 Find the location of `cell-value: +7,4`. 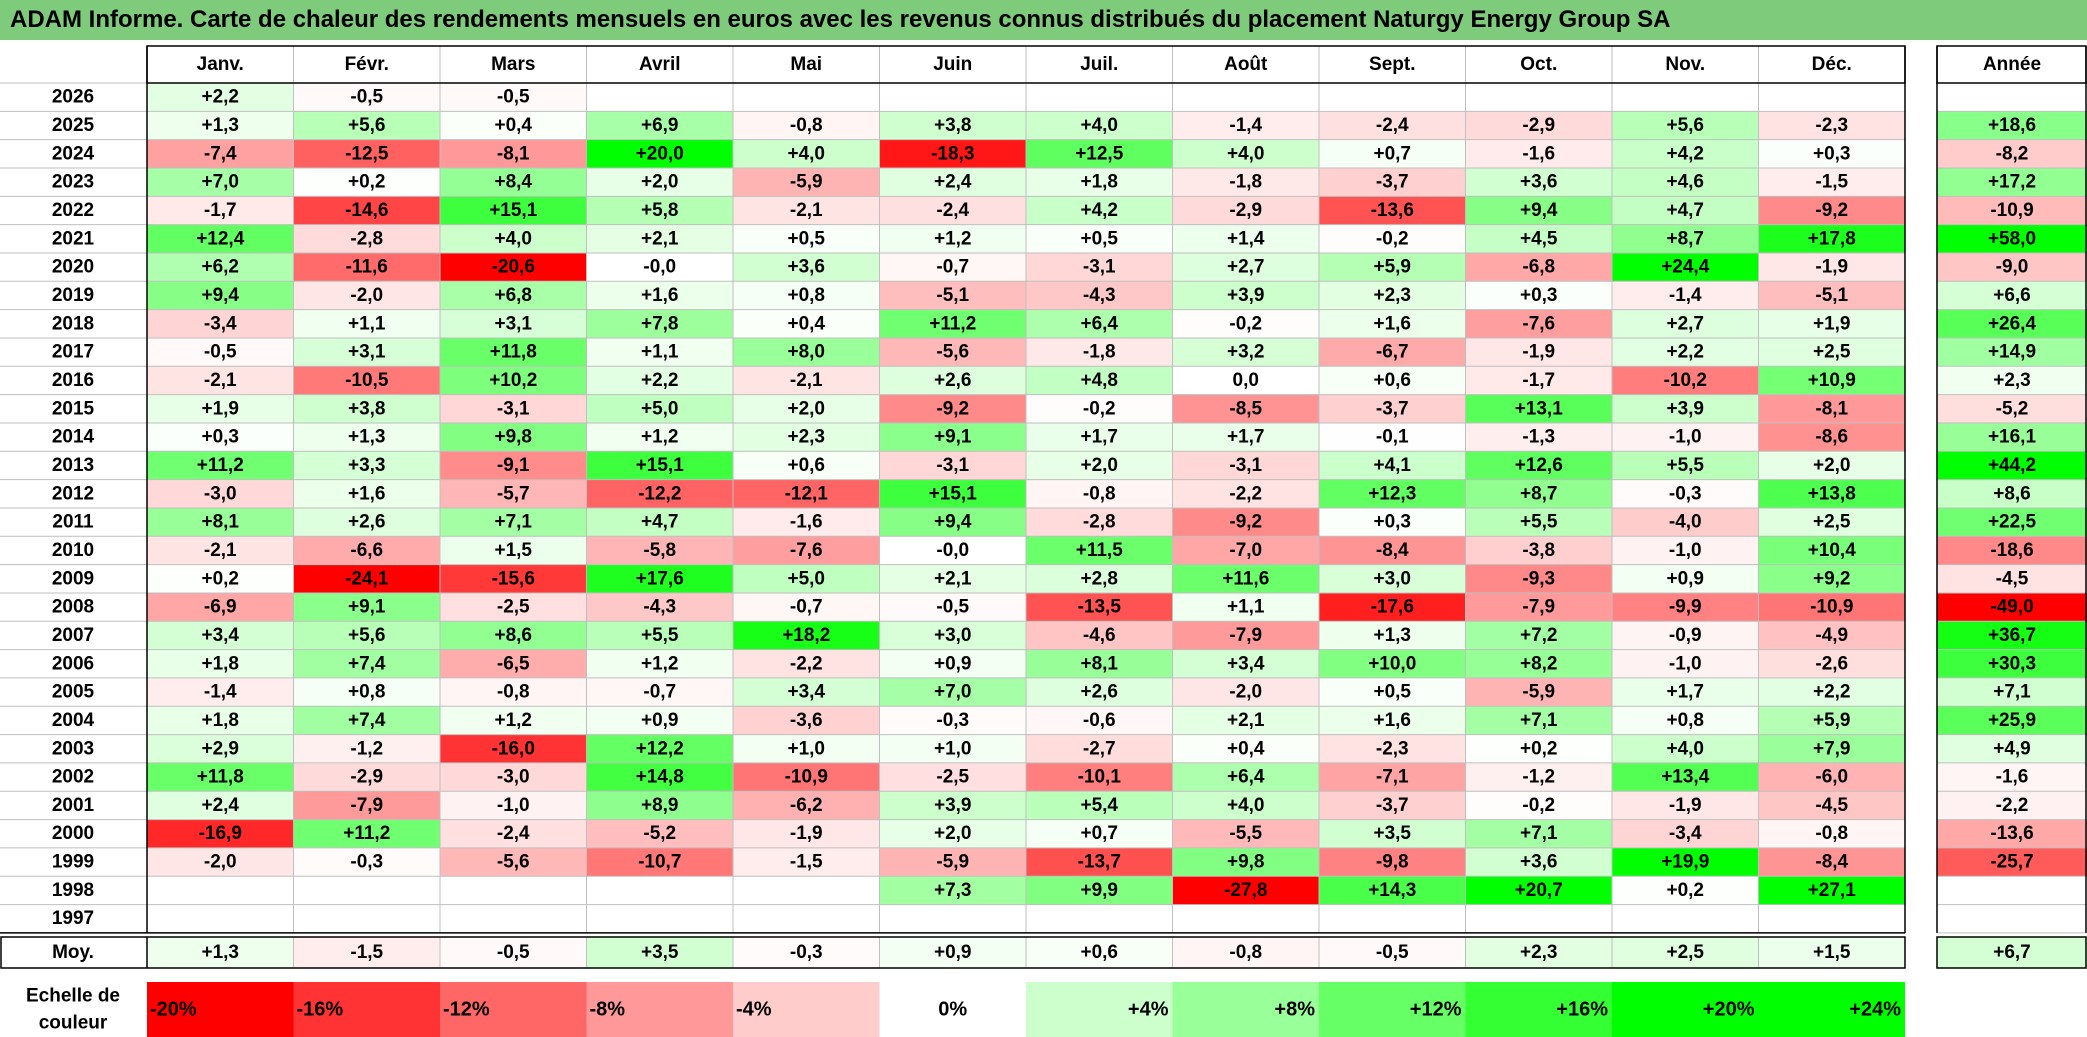

cell-value: +7,4 is located at coordinates (367, 720).